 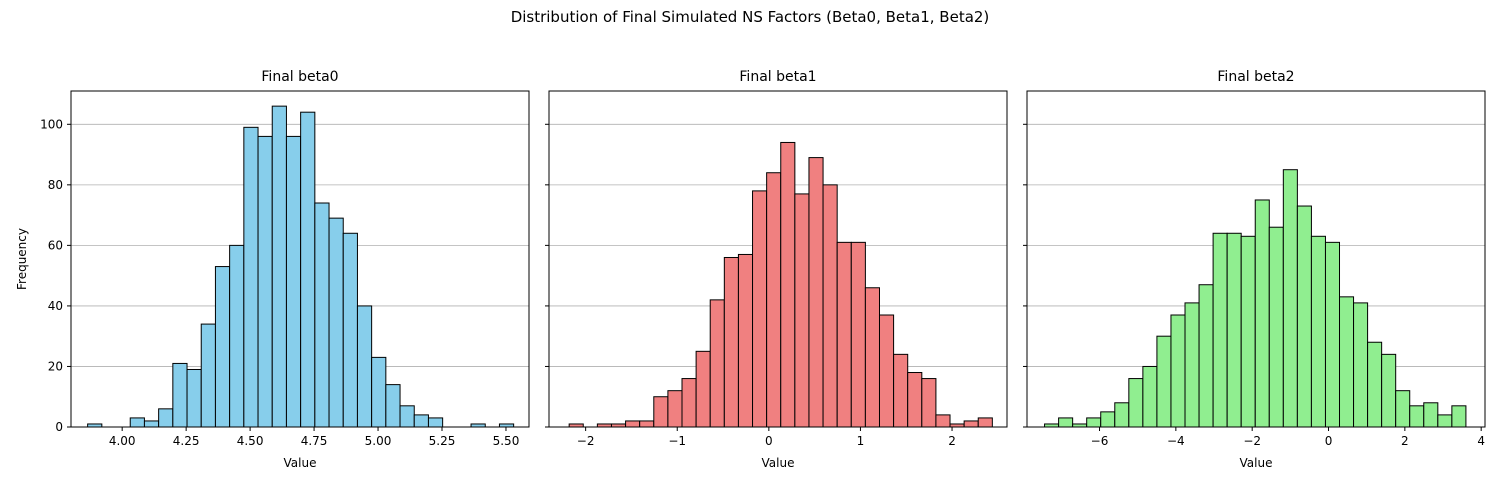 I want to click on x-tick-label: 1, so click(x=861, y=441).